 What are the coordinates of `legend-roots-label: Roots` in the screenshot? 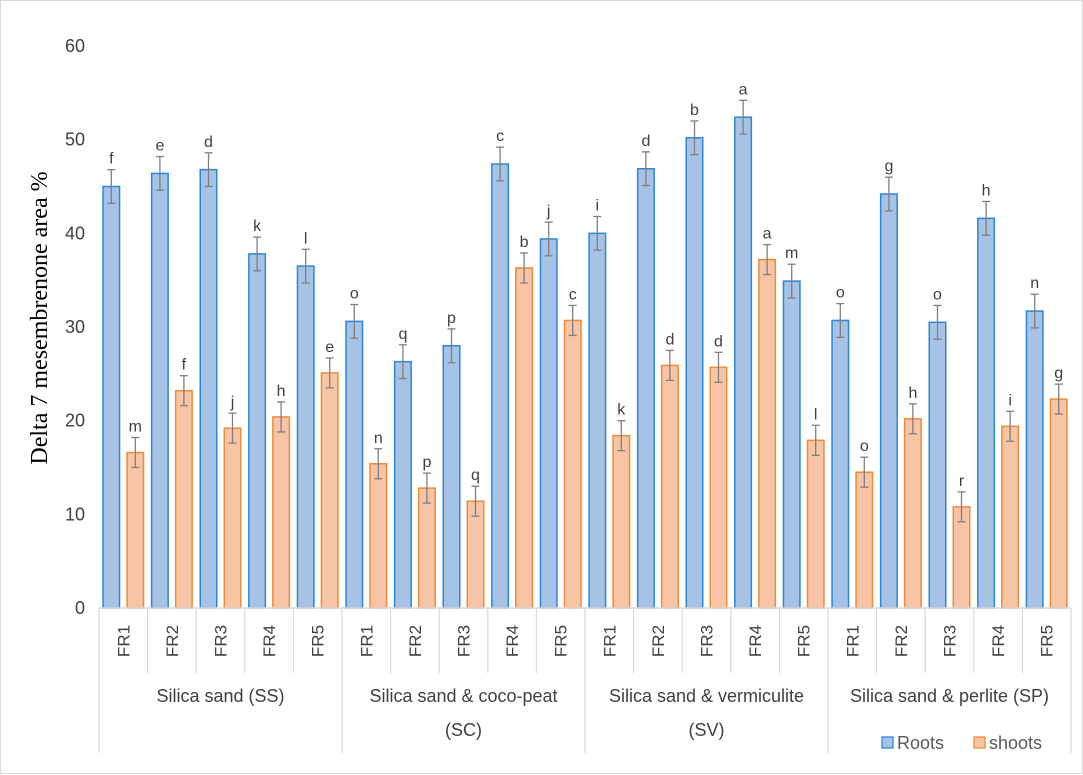 It's located at (920, 743).